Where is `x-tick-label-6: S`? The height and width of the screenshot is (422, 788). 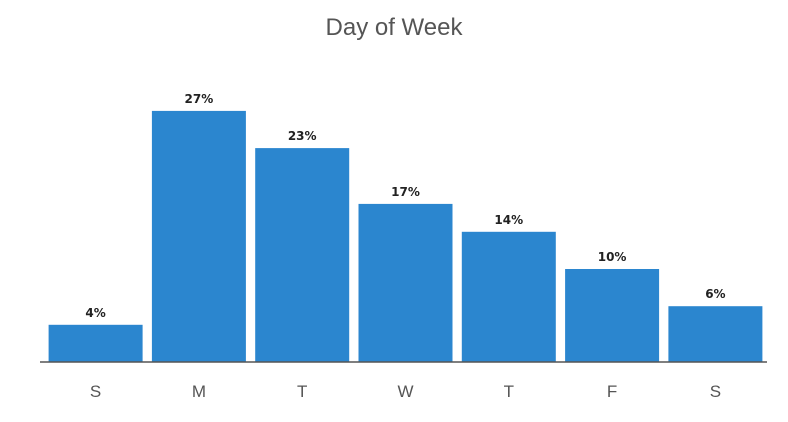
x-tick-label-6: S is located at coordinates (715, 391).